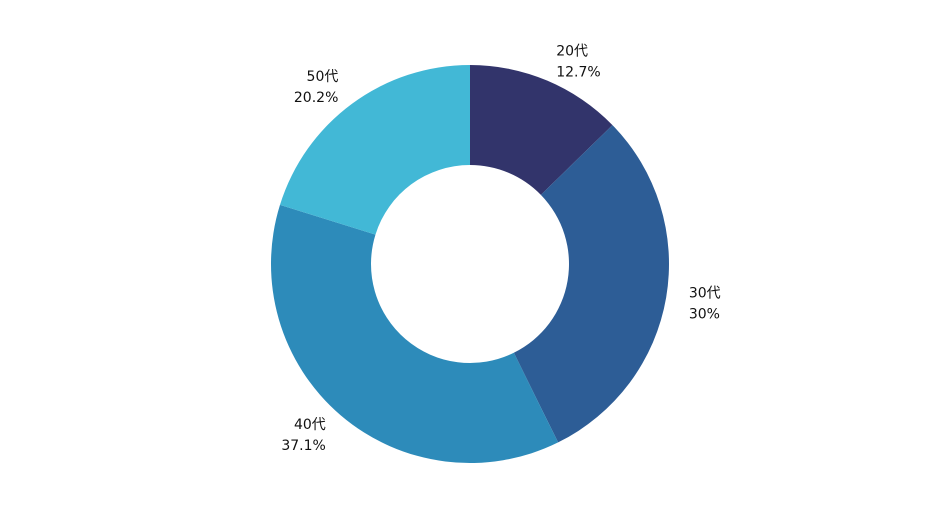 Image resolution: width=940 pixels, height=529 pixels. Describe the element at coordinates (310, 425) in the screenshot. I see `slice-category-label: 40代` at that location.